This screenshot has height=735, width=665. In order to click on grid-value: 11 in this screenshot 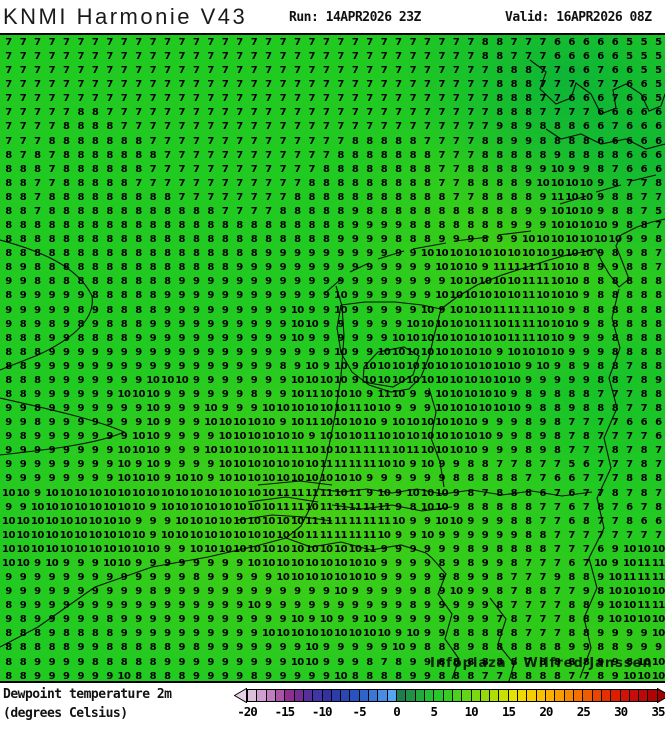, I will do `click(658, 563)`.